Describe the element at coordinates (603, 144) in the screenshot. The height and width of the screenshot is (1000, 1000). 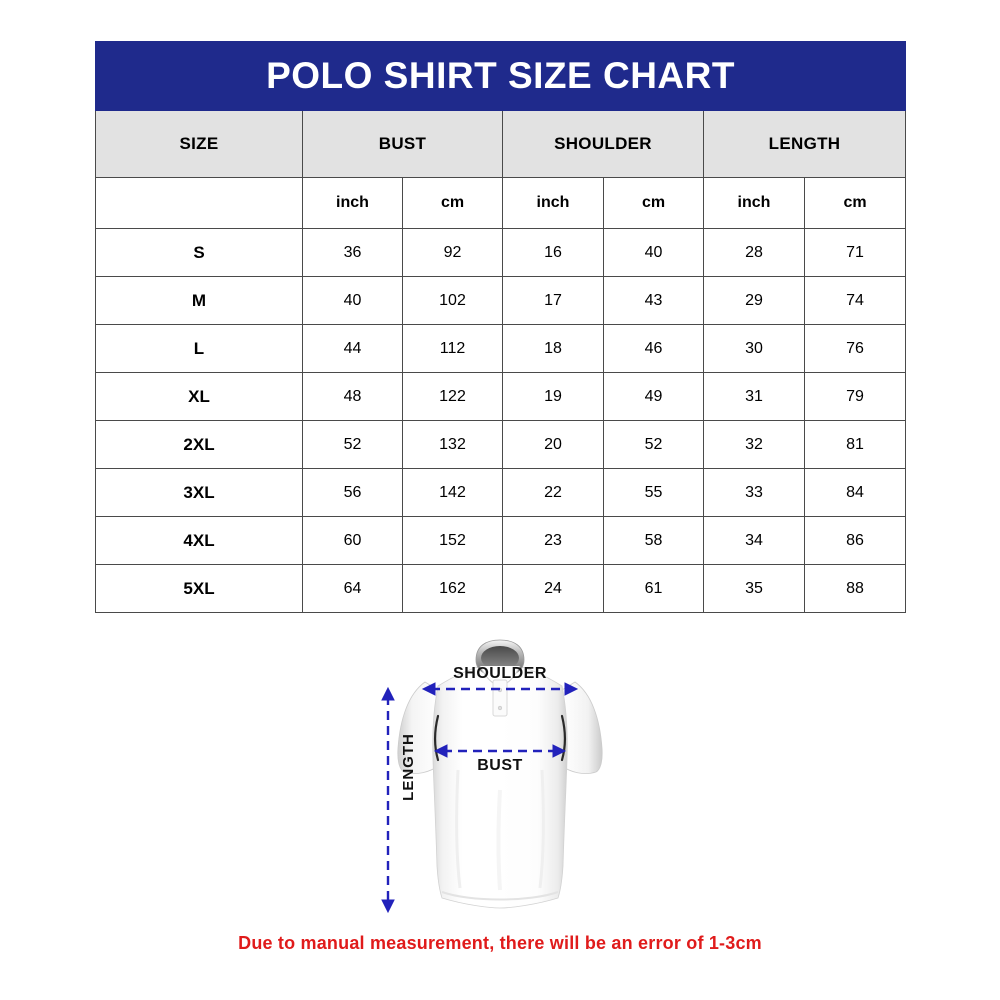
I see `column-group-shoulder: SHOULDER` at that location.